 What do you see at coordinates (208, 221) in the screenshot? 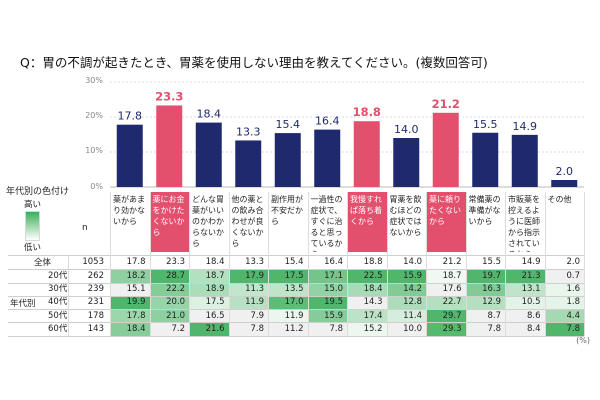
I see `column-header-2: どんな胃薬がいいのかわからないから` at bounding box center [208, 221].